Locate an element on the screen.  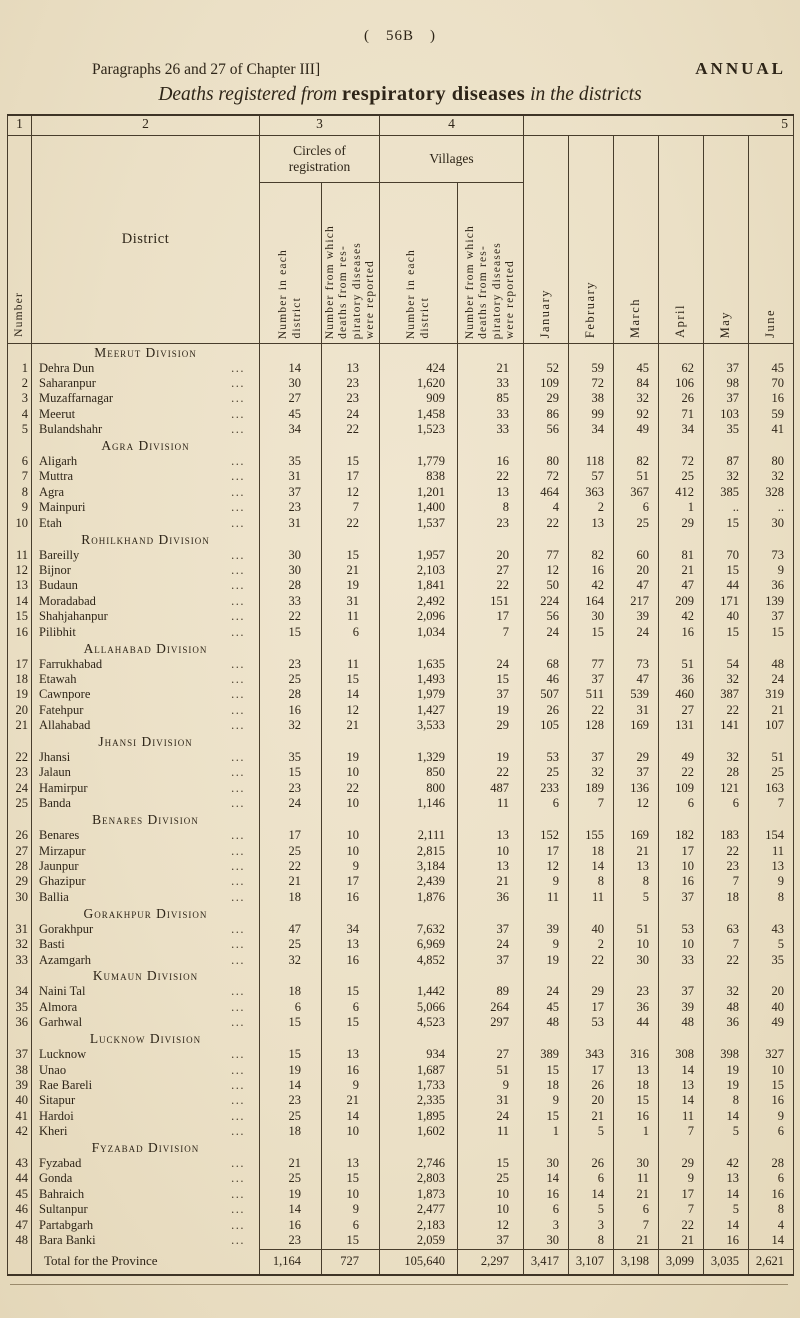
value-cell: 224 is located at coordinates (546, 601).